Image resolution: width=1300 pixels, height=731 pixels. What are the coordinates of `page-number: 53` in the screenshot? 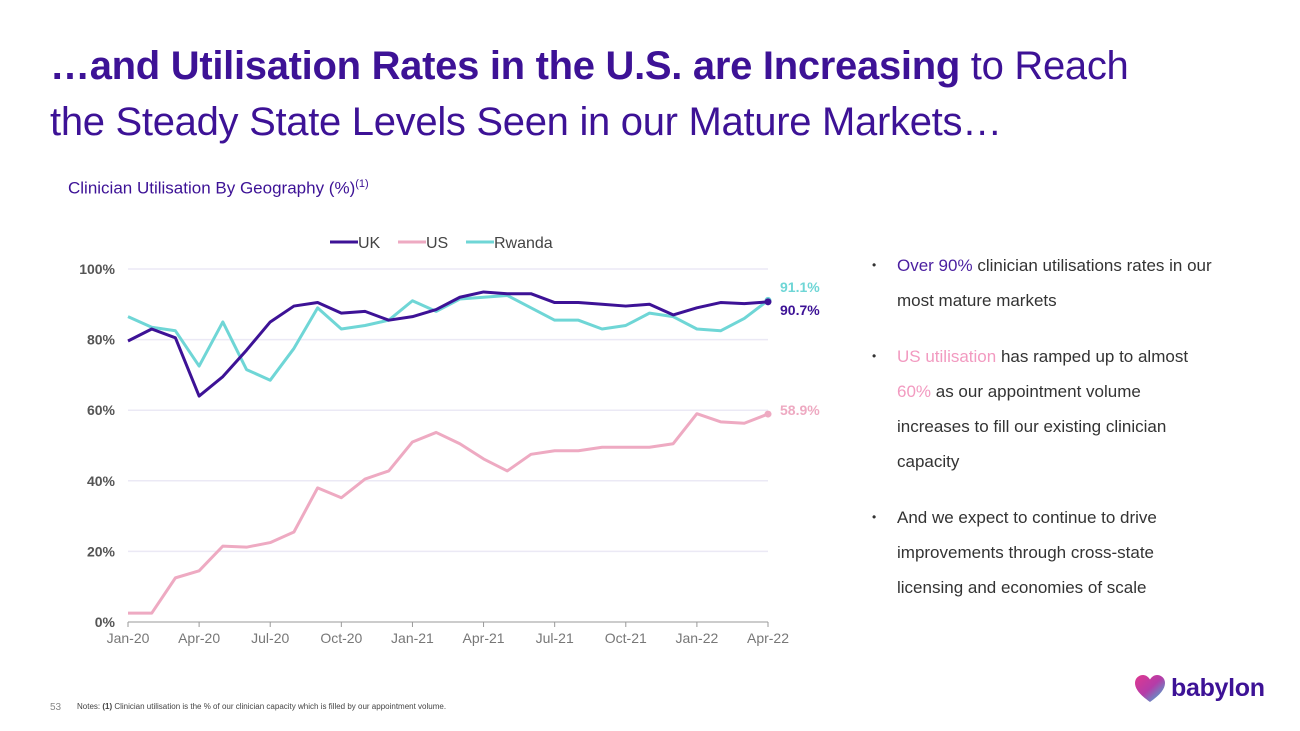 It's located at (56, 707).